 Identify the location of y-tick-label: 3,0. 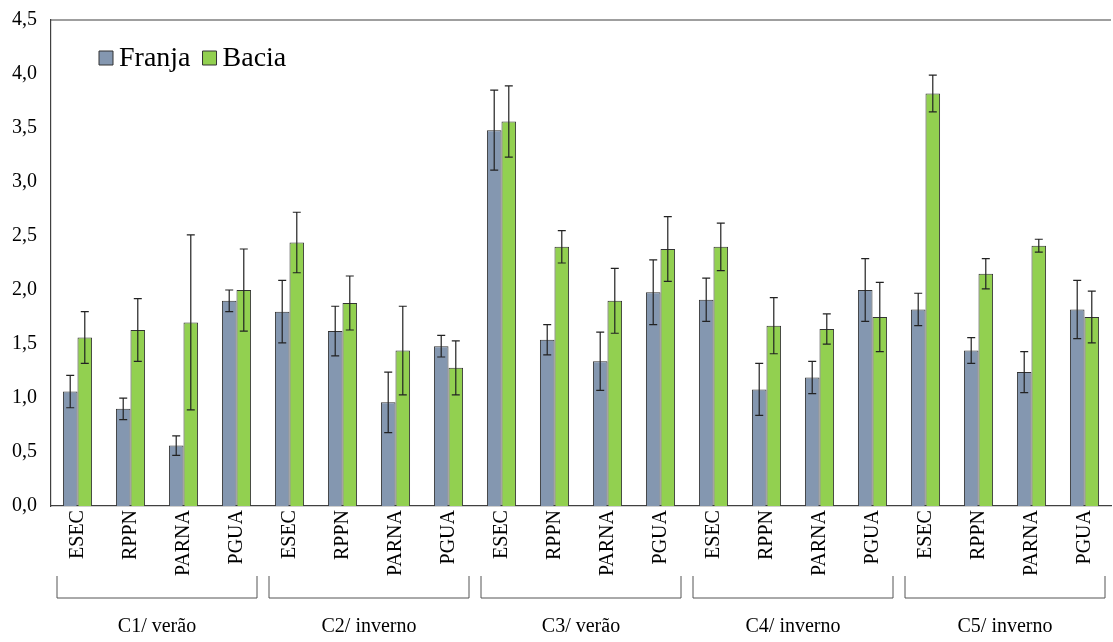
(24, 180).